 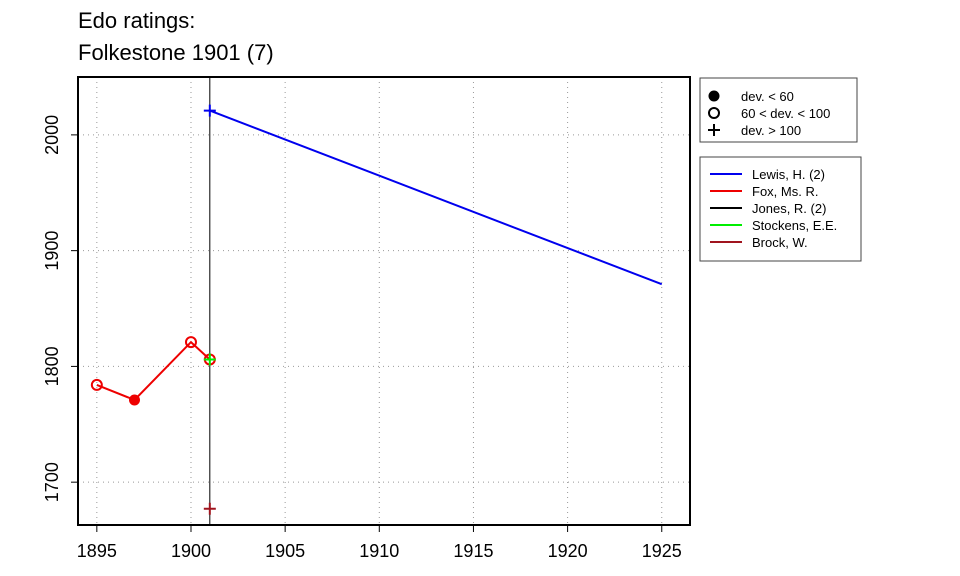 What do you see at coordinates (780, 242) in the screenshot?
I see `legend-series-label: Brock, W.` at bounding box center [780, 242].